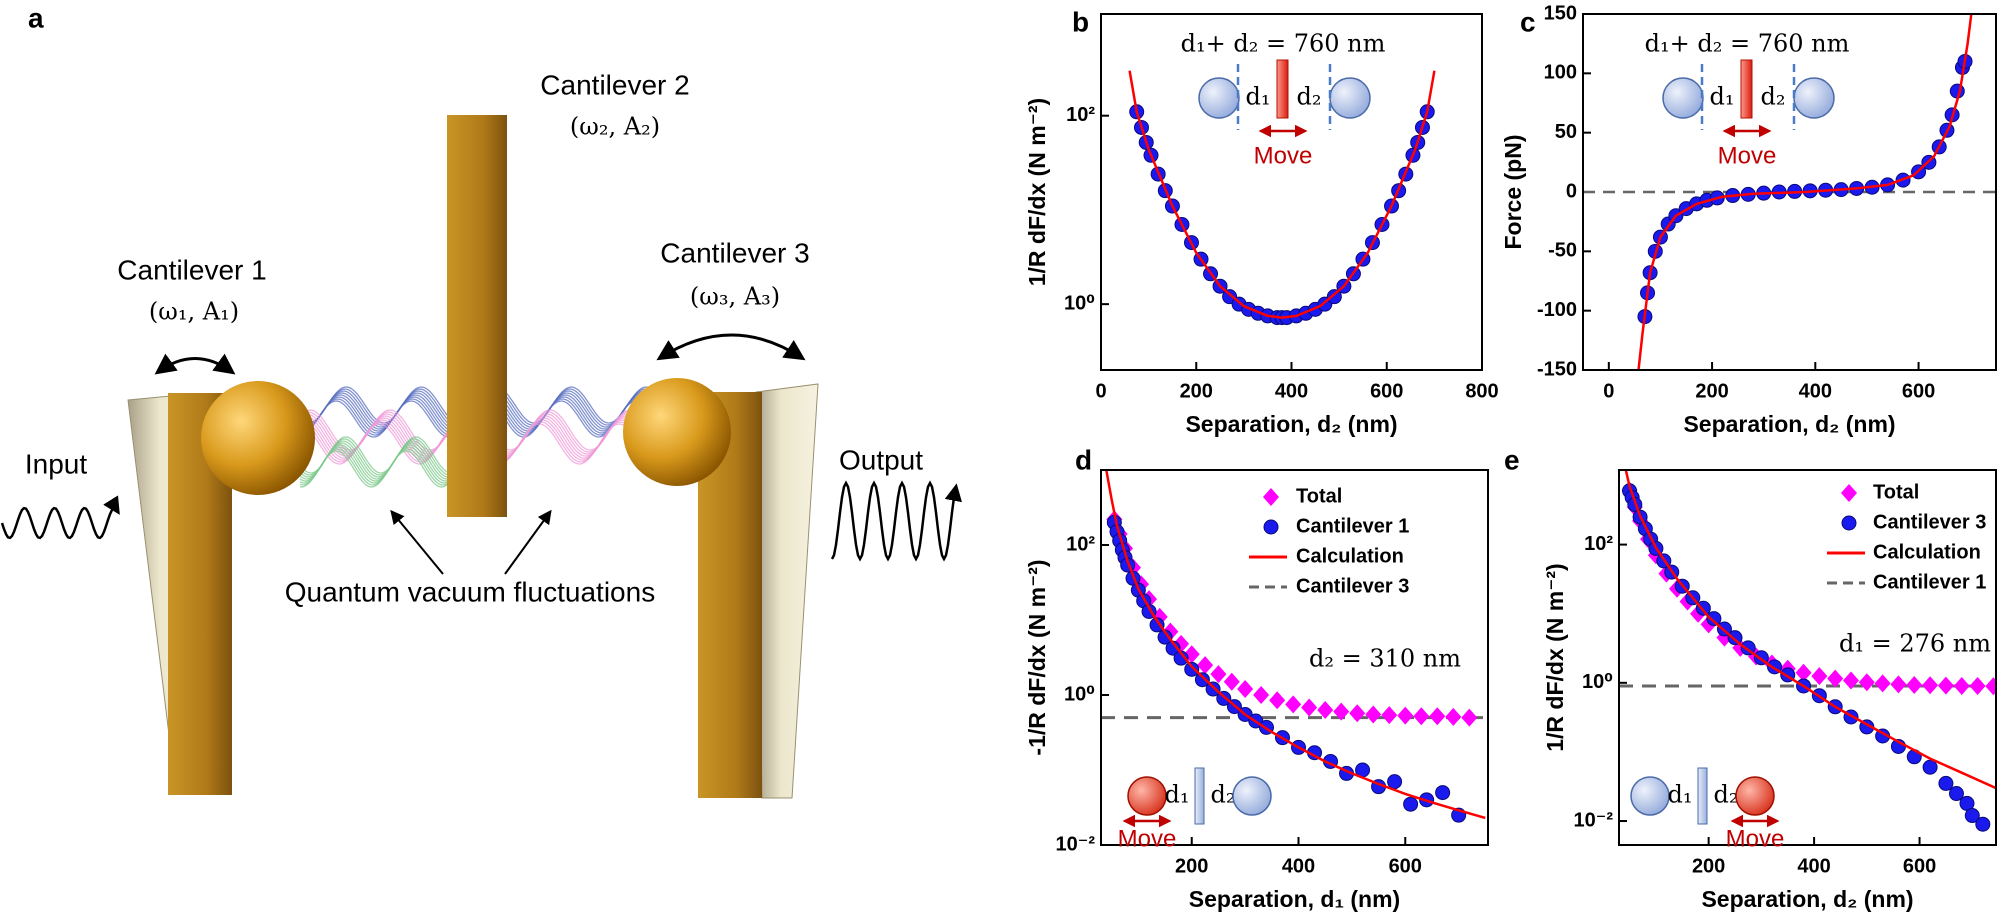 Image resolution: width=2002 pixels, height=918 pixels. I want to click on y-tick-label: 100, so click(1560, 73).